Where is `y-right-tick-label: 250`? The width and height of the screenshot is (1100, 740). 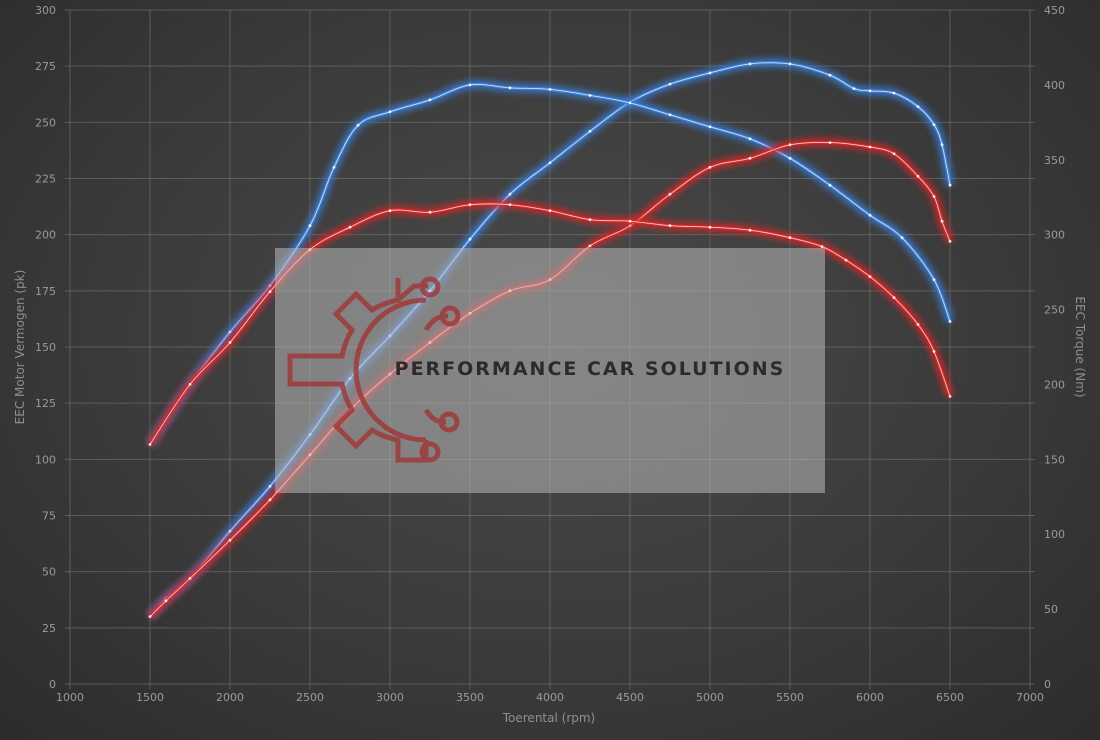
y-right-tick-label: 250 is located at coordinates (1054, 310).